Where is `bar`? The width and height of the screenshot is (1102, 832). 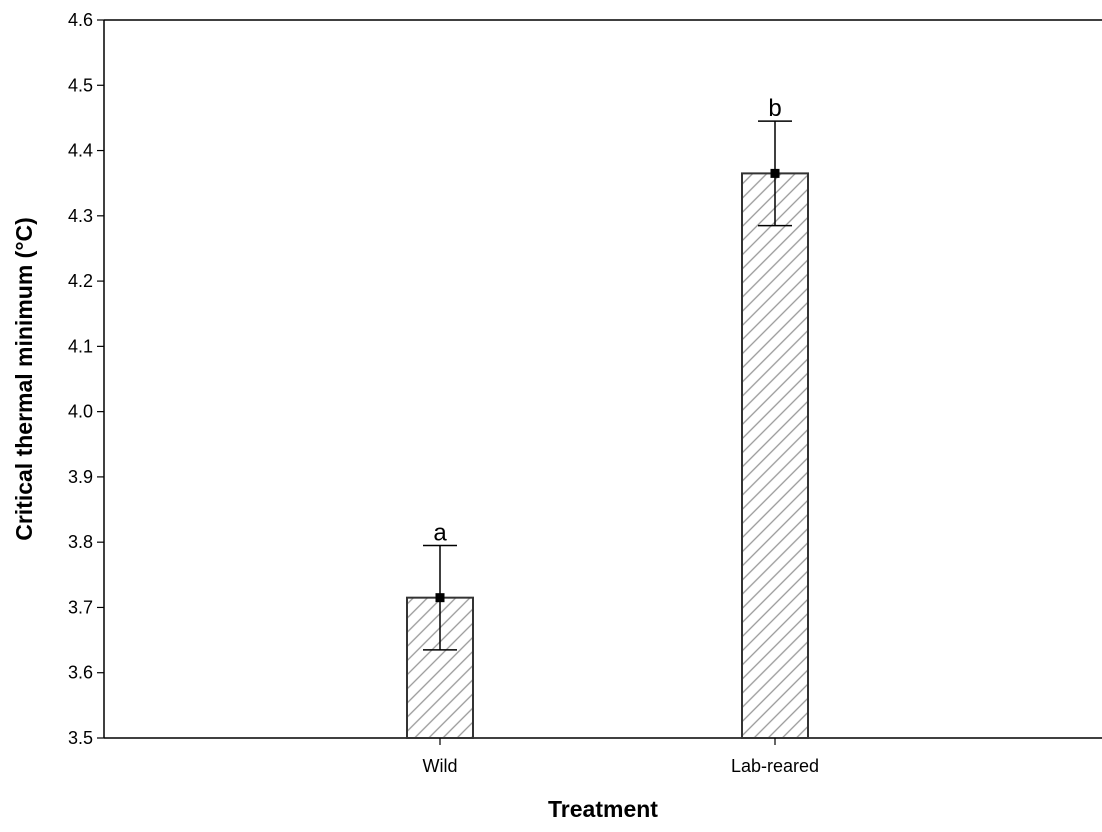 bar is located at coordinates (775, 455).